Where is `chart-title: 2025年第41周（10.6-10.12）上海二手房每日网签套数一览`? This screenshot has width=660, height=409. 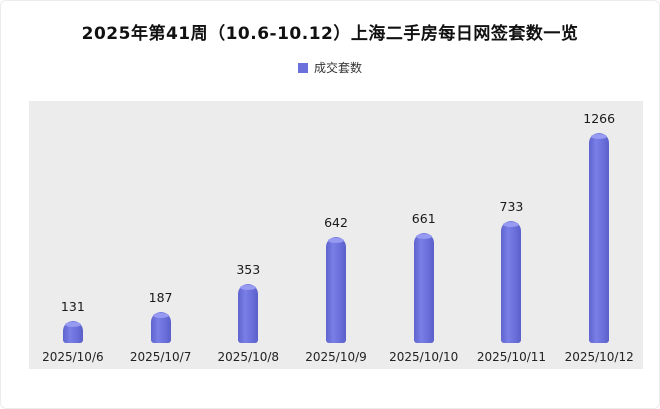
chart-title: 2025年第41周（10.6-10.12）上海二手房每日网签套数一览 is located at coordinates (330, 34).